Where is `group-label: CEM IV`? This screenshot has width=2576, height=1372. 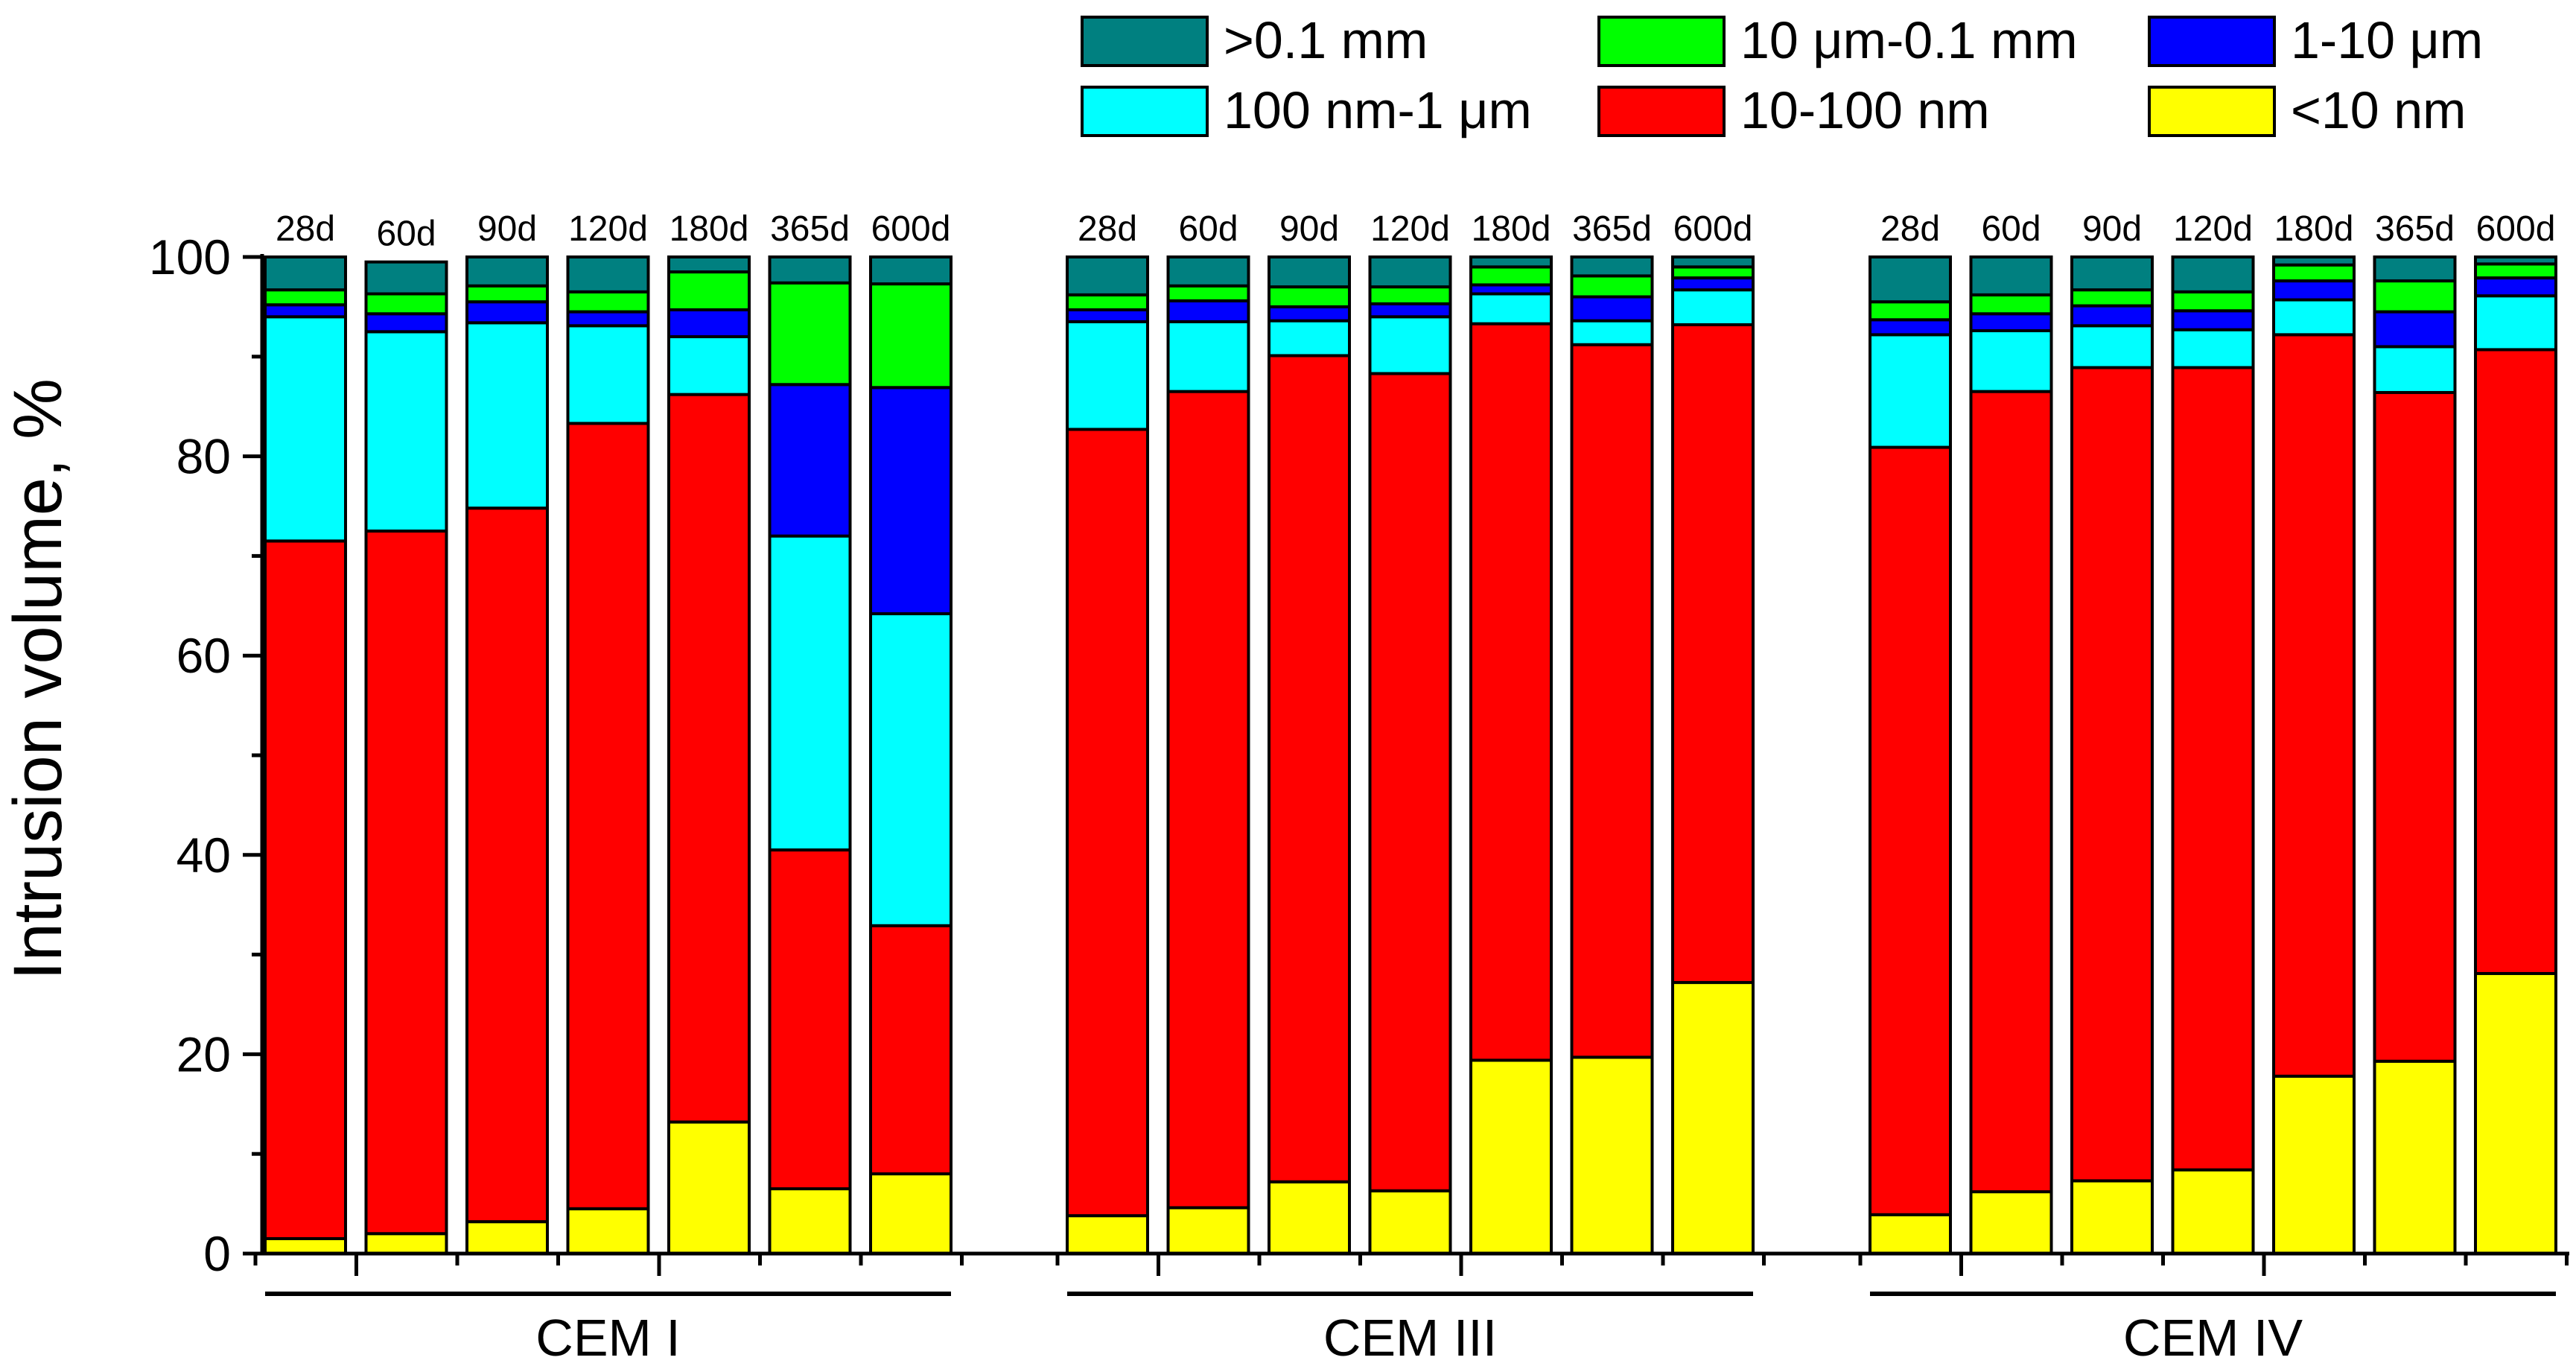 group-label: CEM IV is located at coordinates (2213, 1338).